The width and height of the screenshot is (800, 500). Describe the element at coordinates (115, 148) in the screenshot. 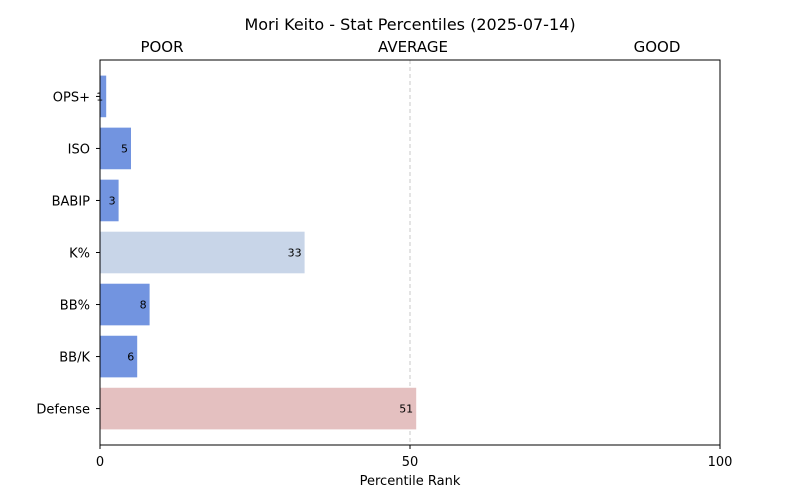

I see `bar-iso` at that location.